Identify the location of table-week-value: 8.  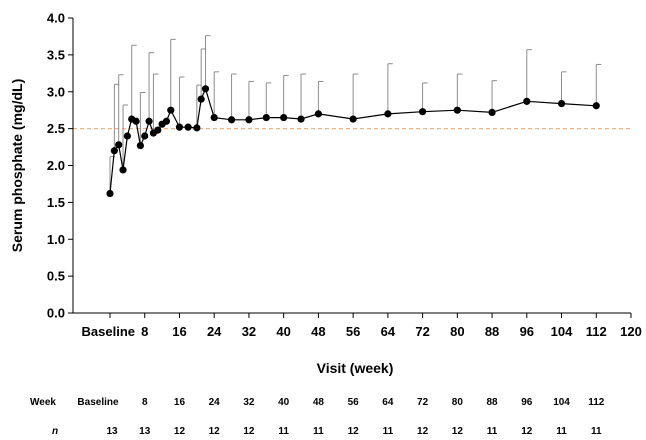
(145, 402).